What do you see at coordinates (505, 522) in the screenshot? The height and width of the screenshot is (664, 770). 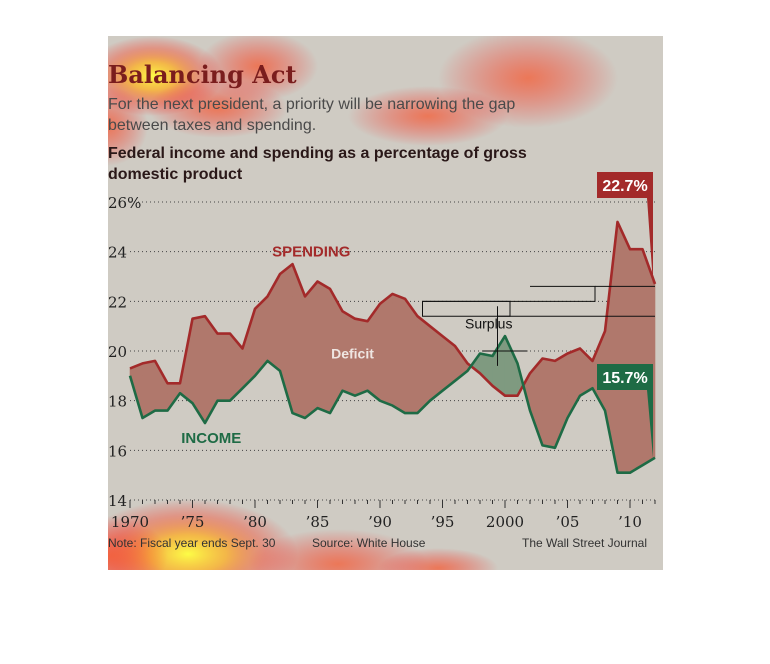 I see `x-tick-label: 2000` at bounding box center [505, 522].